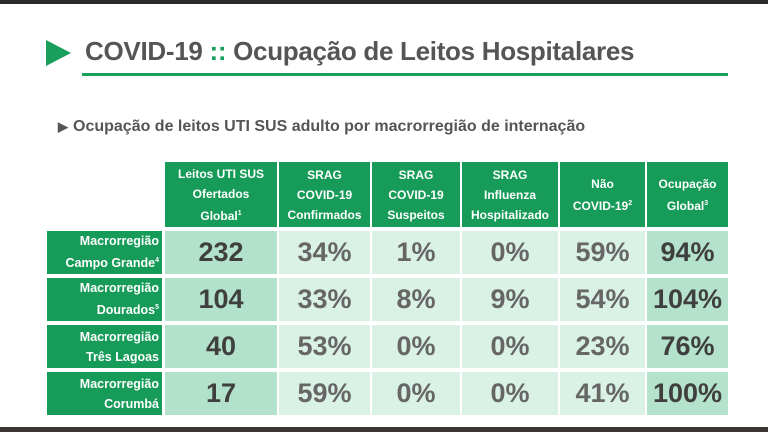 This screenshot has width=768, height=432. I want to click on row-label: Macrorregião Campo Grande4, so click(104, 252).